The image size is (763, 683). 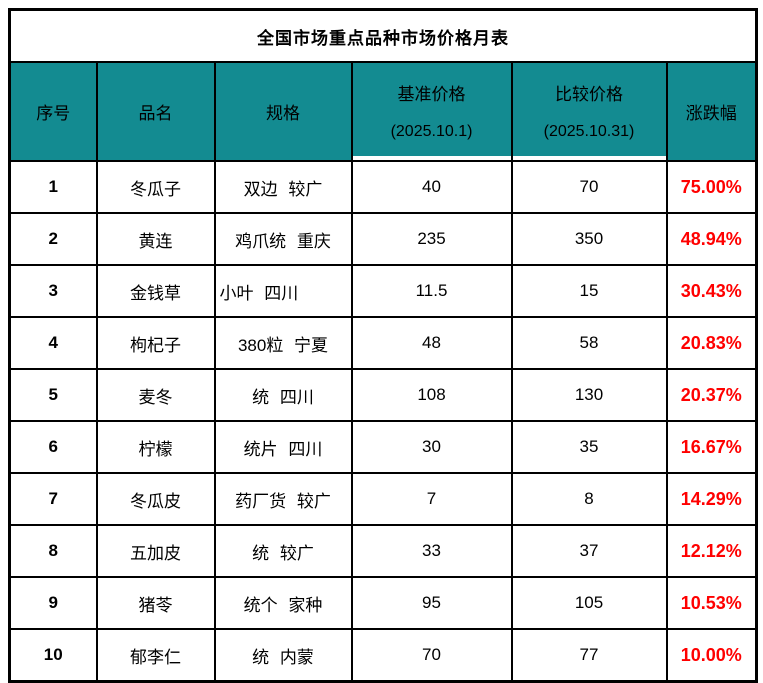 I want to click on change-percent-cell: 48.94%, so click(x=711, y=239).